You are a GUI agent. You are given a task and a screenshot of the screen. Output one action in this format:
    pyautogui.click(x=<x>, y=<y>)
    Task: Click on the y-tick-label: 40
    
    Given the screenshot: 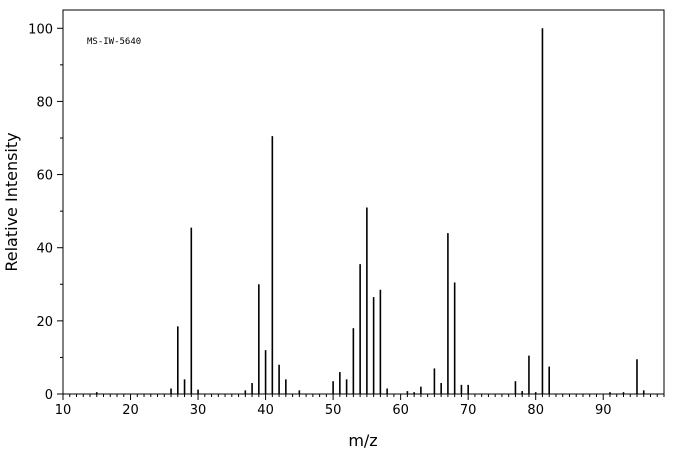 What is the action you would take?
    pyautogui.click(x=44, y=249)
    